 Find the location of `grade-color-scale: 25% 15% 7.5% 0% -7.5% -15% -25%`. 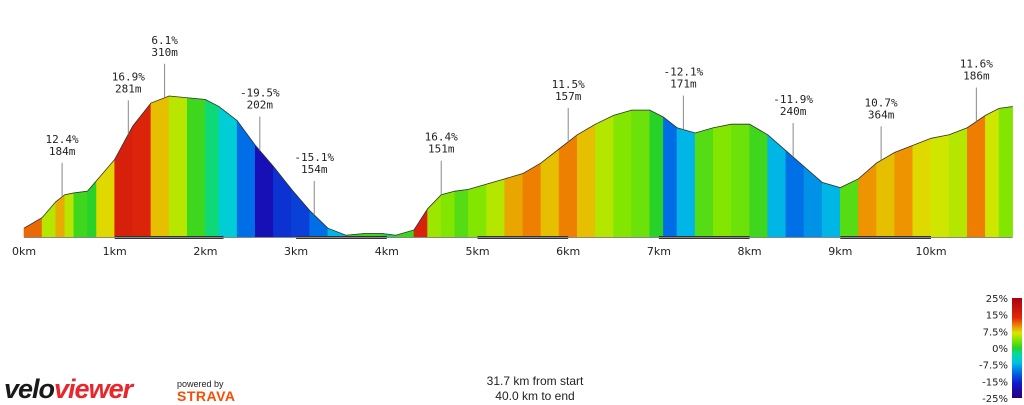

grade-color-scale: 25% 15% 7.5% 0% -7.5% -15% -25% is located at coordinates (1000, 349).